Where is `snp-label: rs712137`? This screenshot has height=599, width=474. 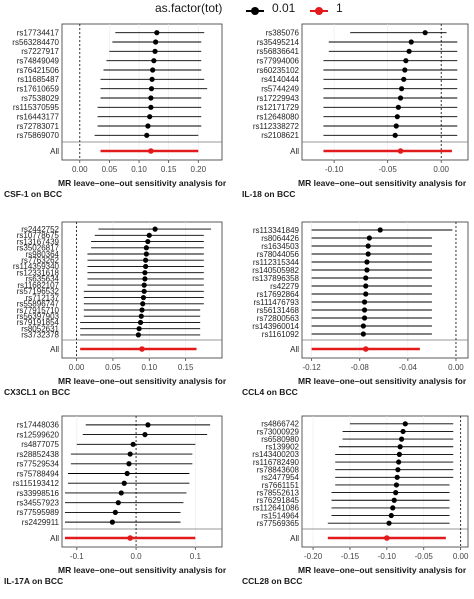
snp-label: rs712137 is located at coordinates (43, 297).